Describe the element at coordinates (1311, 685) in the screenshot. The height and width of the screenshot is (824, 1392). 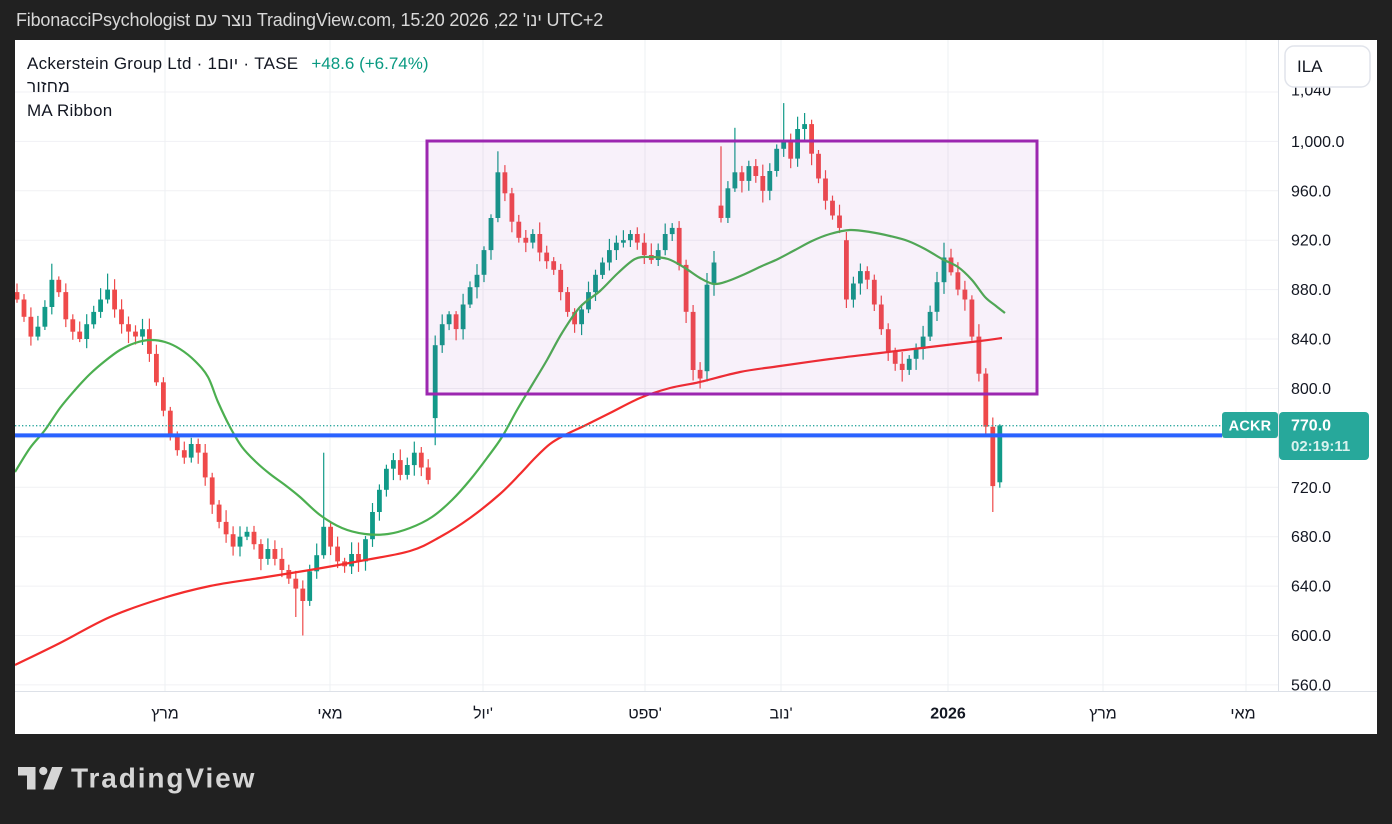
I see `svg-text: 560.0` at that location.